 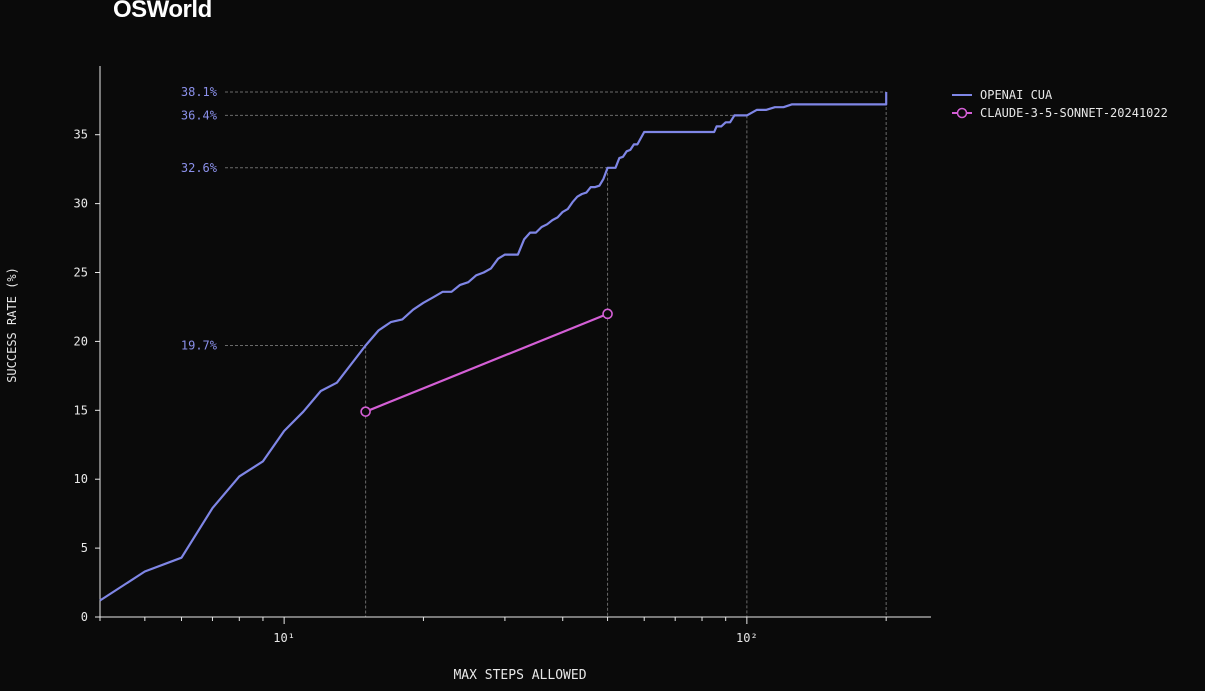 I want to click on y-tick-label: 30, so click(x=81, y=204).